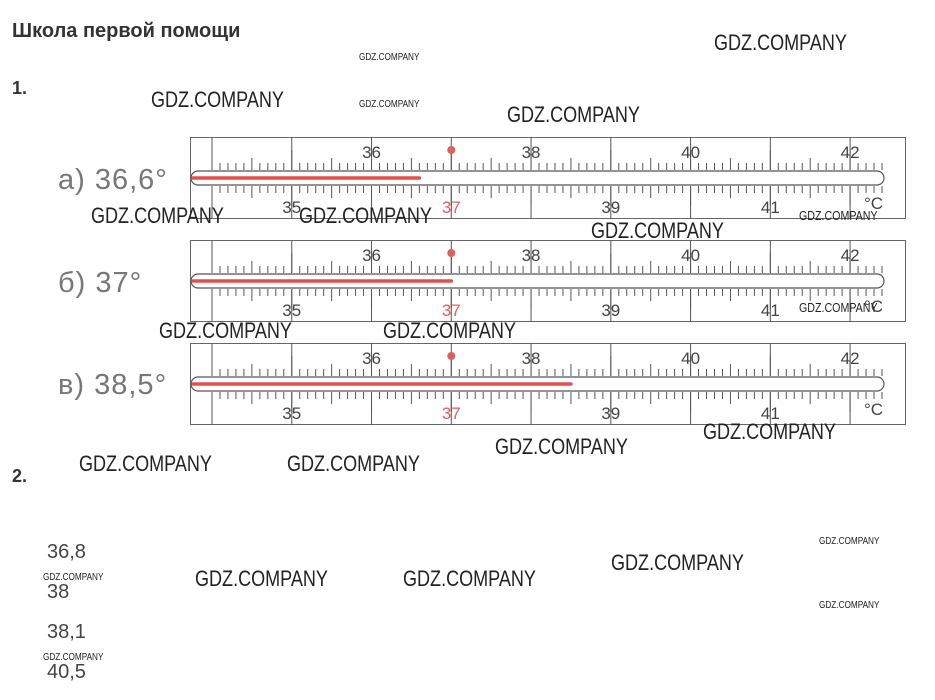  I want to click on thermometer-c-label: в) 38,5°, so click(113, 385).